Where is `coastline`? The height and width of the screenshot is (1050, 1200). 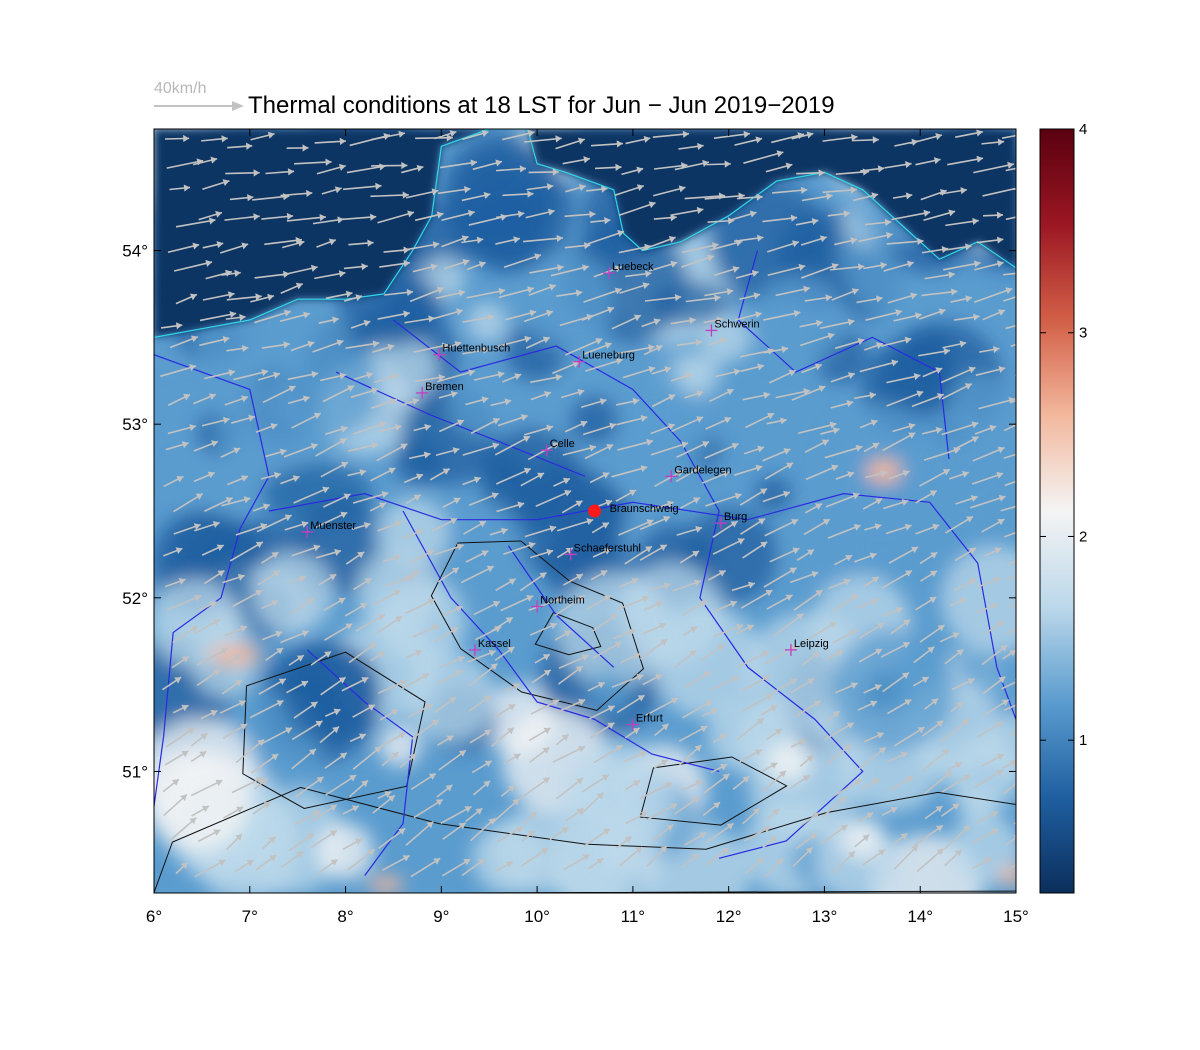
coastline is located at coordinates (585, 233).